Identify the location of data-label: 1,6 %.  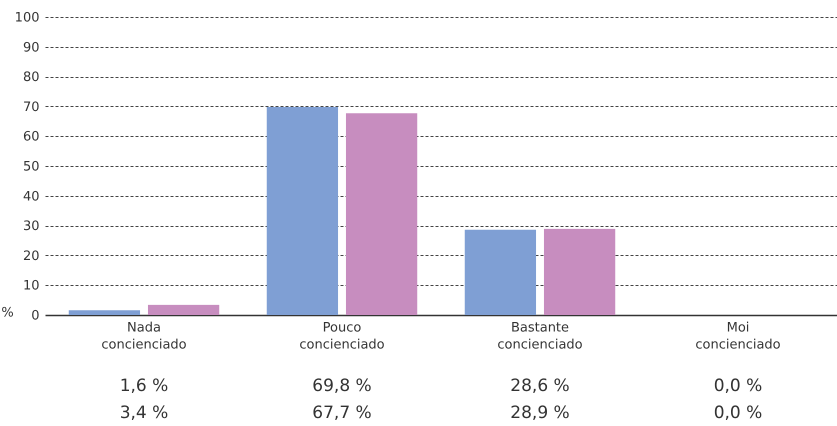
(144, 386).